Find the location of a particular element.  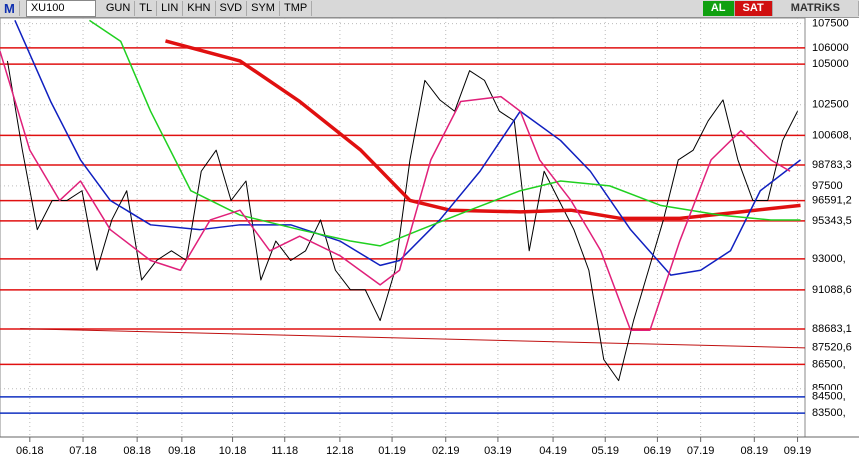

toolbar-button: GUN is located at coordinates (119, 8).